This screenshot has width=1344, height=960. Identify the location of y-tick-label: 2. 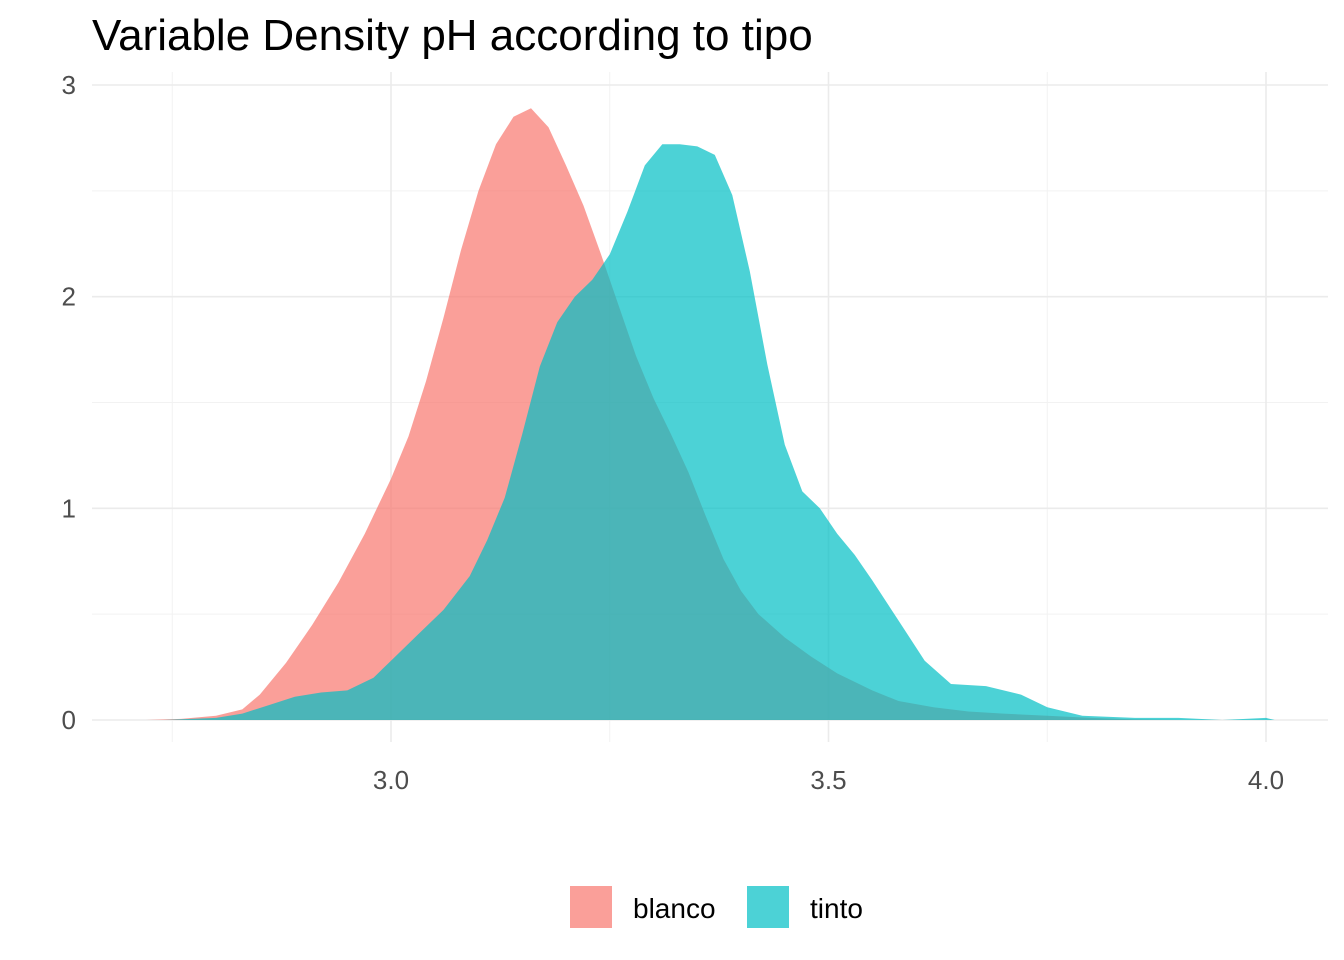
(69, 297).